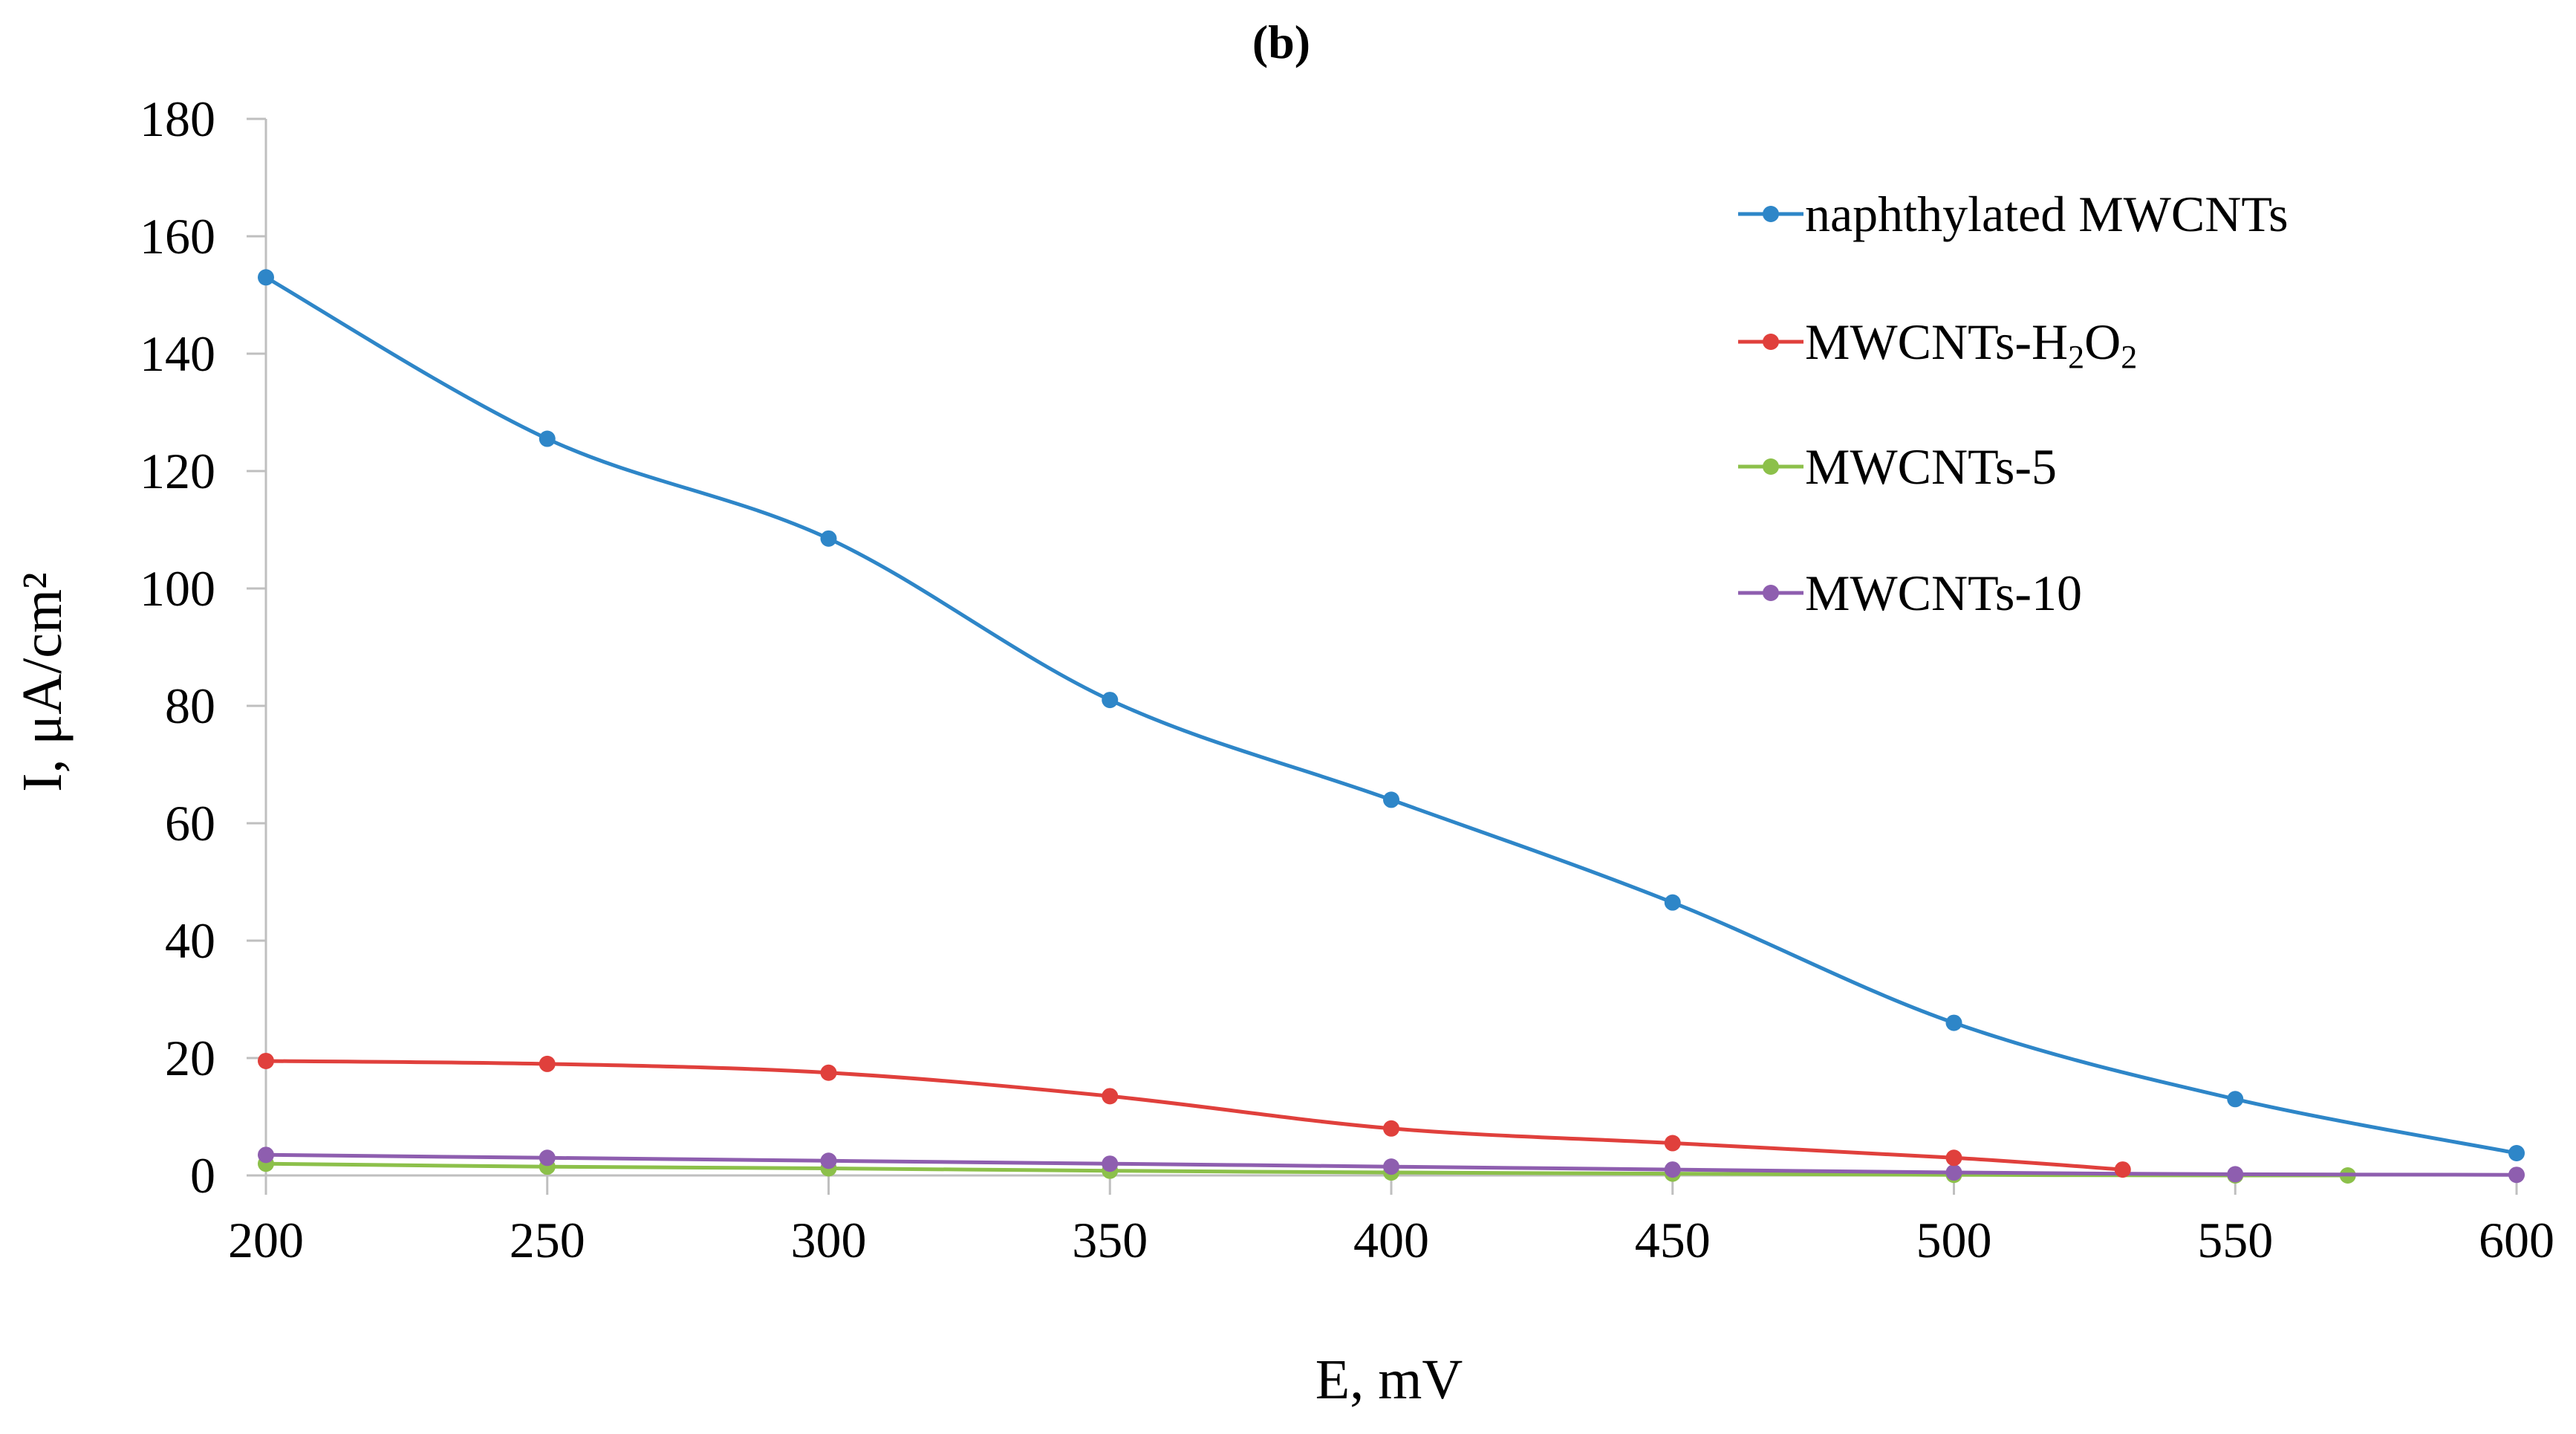  What do you see at coordinates (1954, 1240) in the screenshot?
I see `x-tick-label: 500` at bounding box center [1954, 1240].